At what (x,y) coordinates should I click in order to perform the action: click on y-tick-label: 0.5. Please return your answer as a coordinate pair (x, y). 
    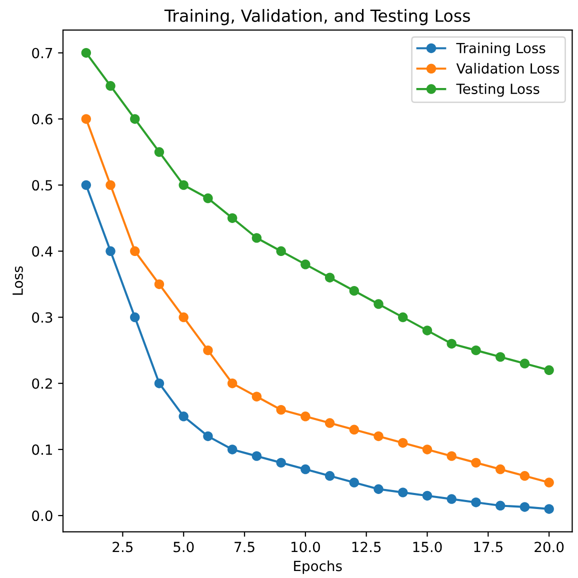
    Looking at the image, I should click on (42, 185).